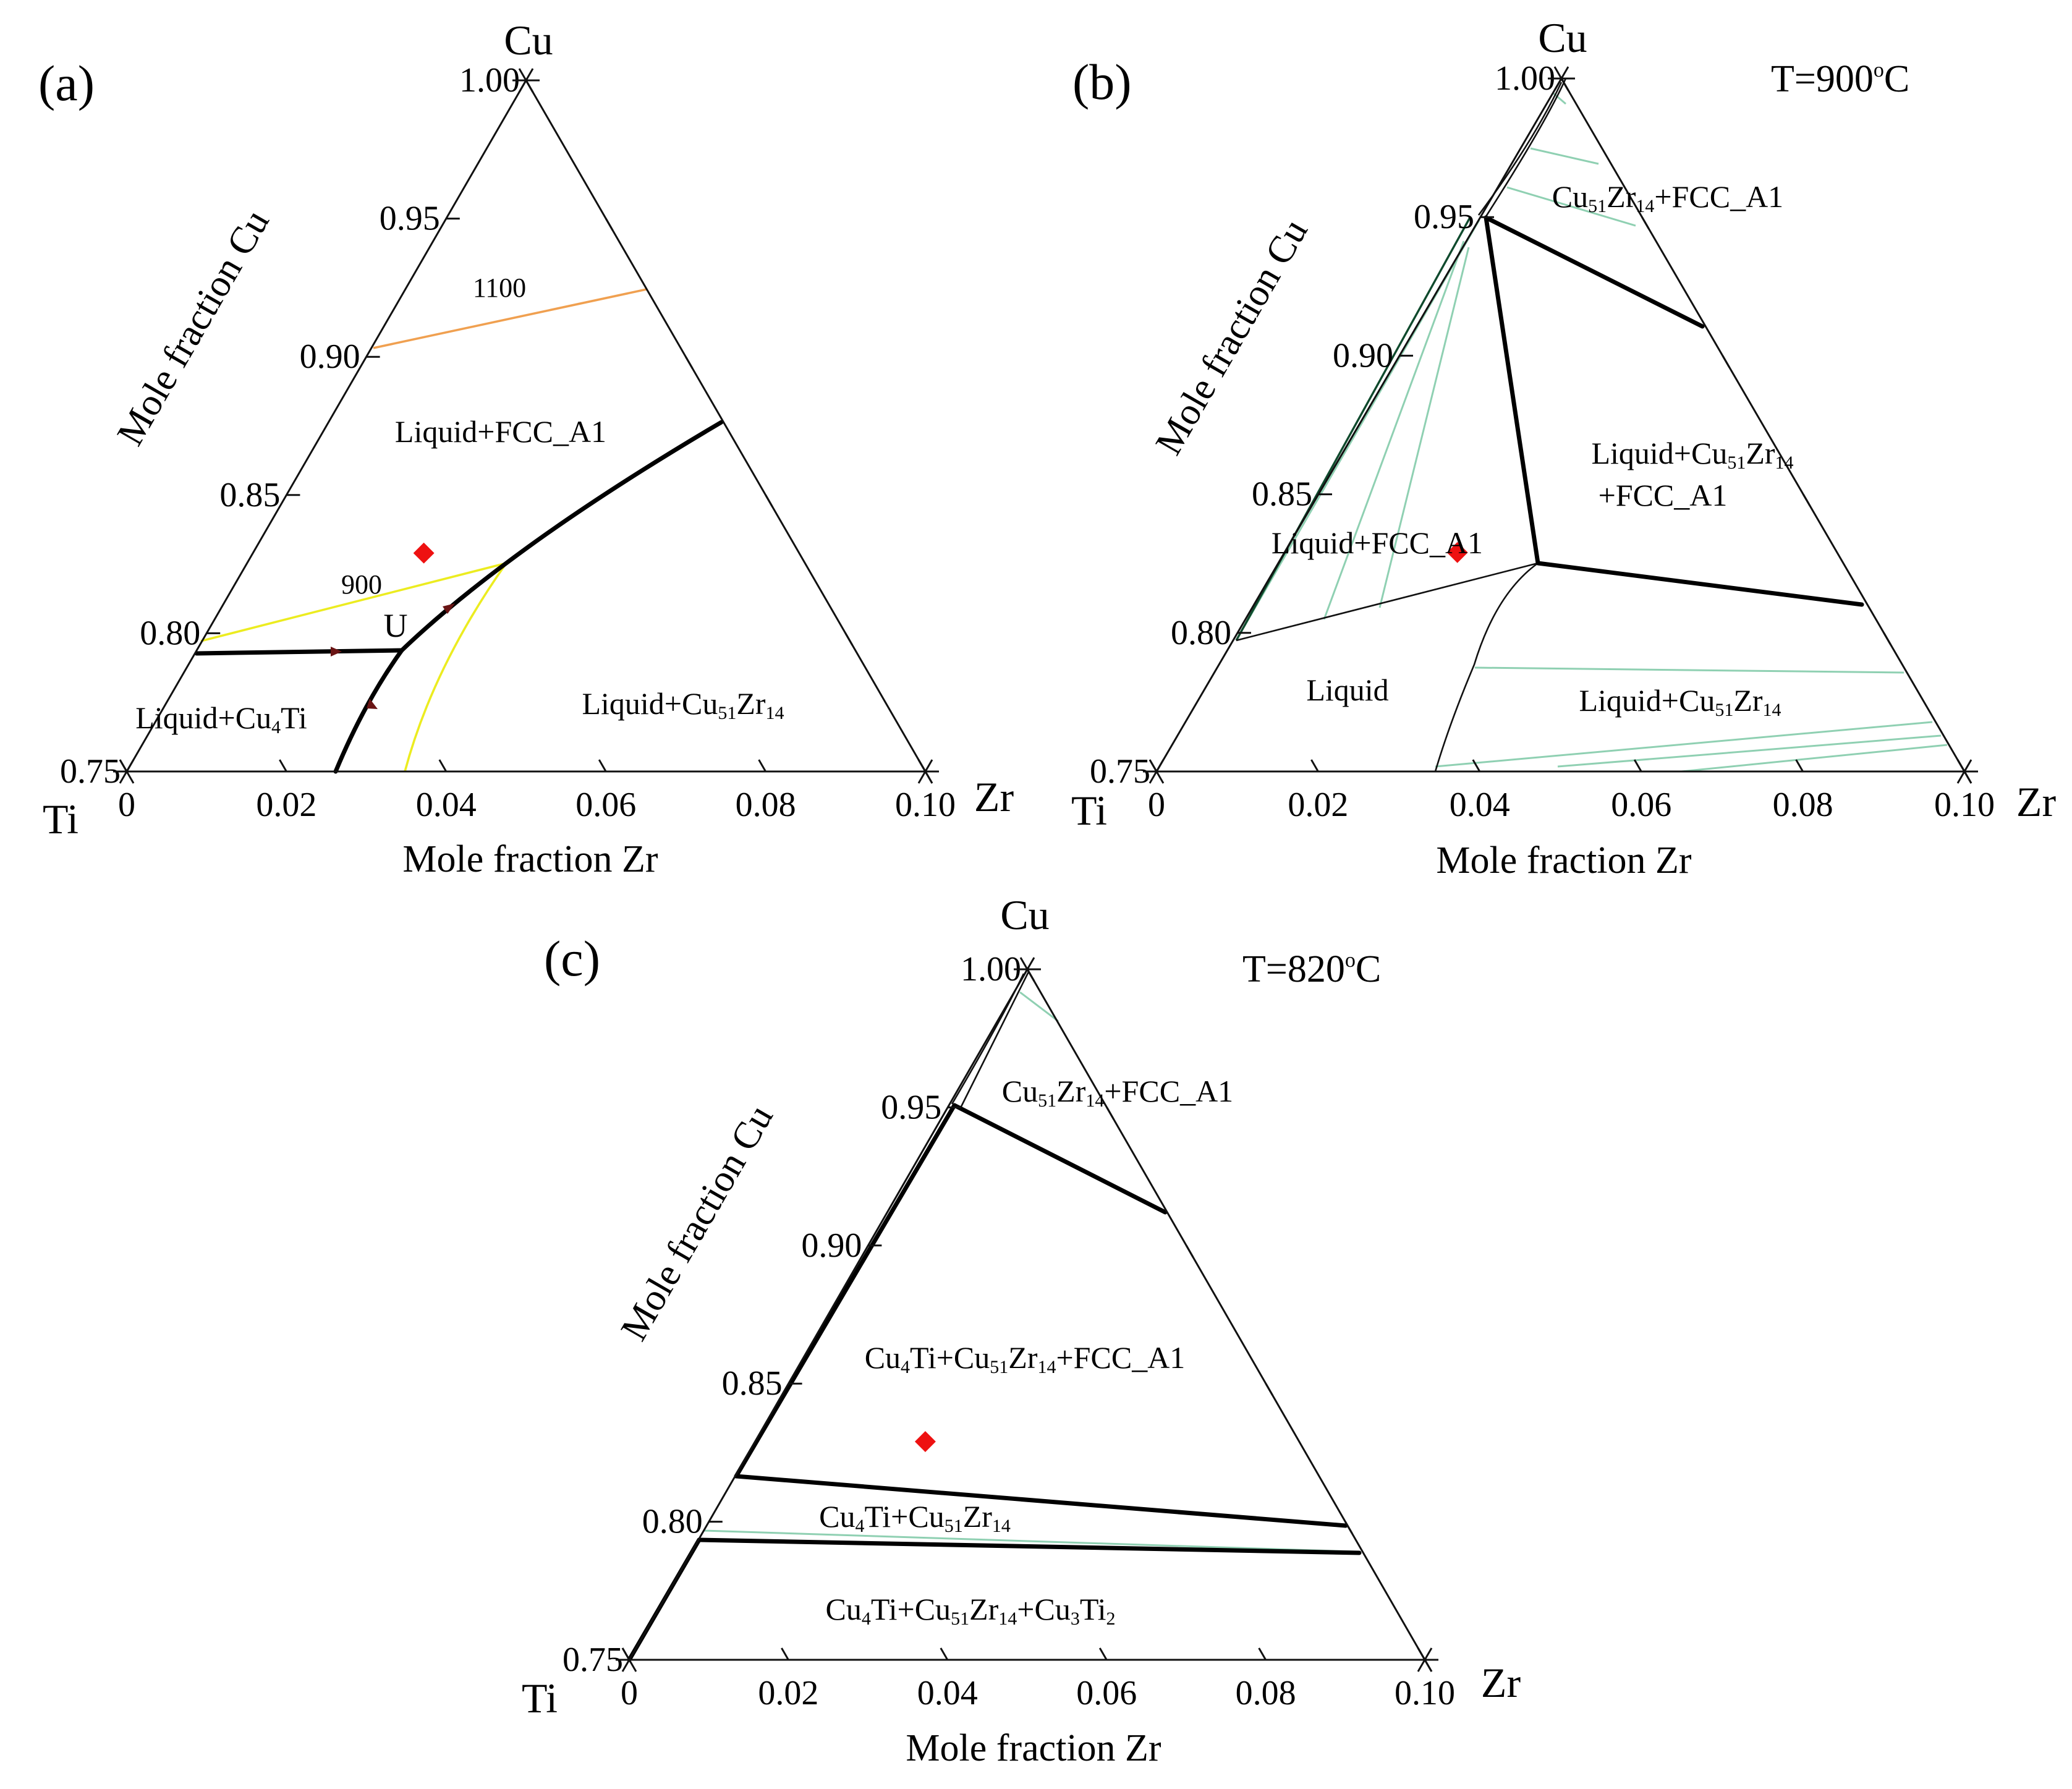 The image size is (2072, 1789). What do you see at coordinates (845, 1291) in the screenshot?
I see `panel-c-boundary-cu4ti-edge` at bounding box center [845, 1291].